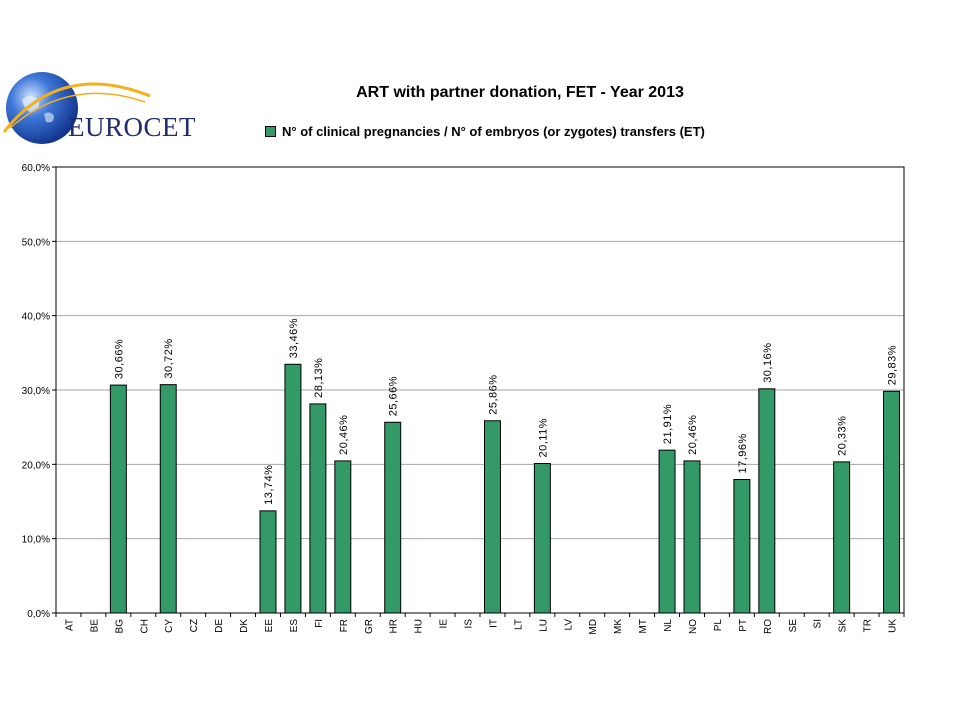  What do you see at coordinates (469, 624) in the screenshot?
I see `x-tick-label: IS` at bounding box center [469, 624].